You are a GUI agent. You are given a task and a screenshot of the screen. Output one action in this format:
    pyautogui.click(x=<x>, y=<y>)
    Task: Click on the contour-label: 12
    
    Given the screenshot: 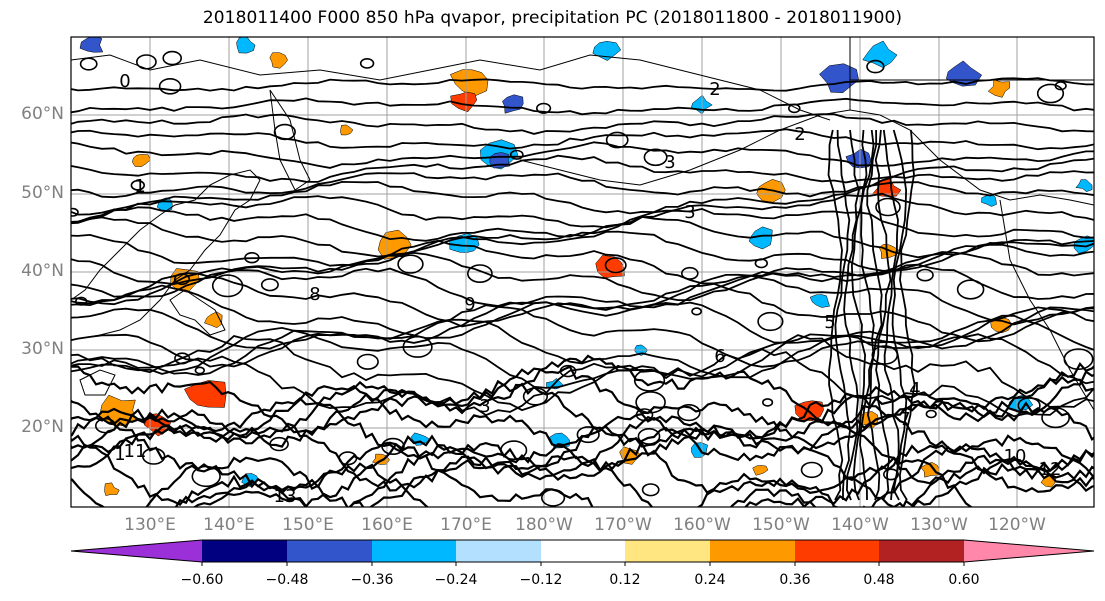 What is the action you would take?
    pyautogui.click(x=1050, y=469)
    